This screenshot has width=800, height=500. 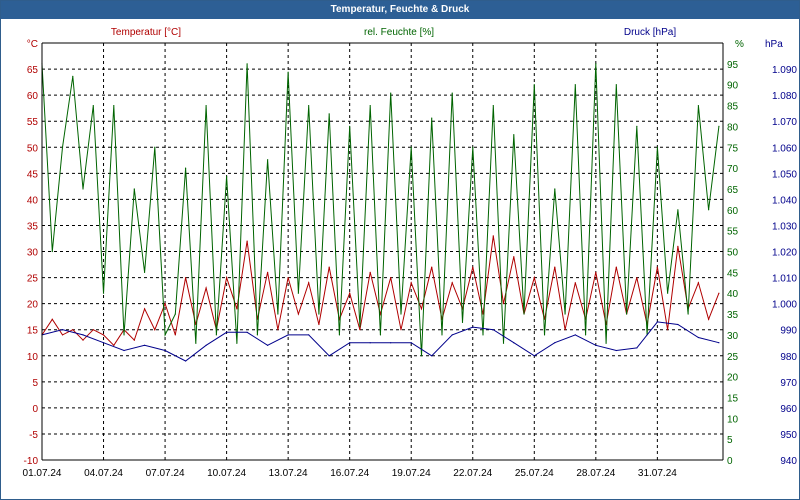 What do you see at coordinates (784, 148) in the screenshot?
I see `pressure-tick-label: 1.060` at bounding box center [784, 148].